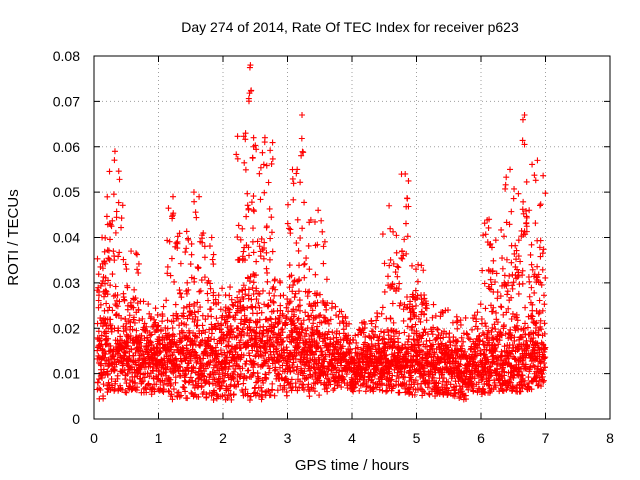 The width and height of the screenshot is (640, 480). I want to click on y-tick-label: 0.07, so click(66, 101).